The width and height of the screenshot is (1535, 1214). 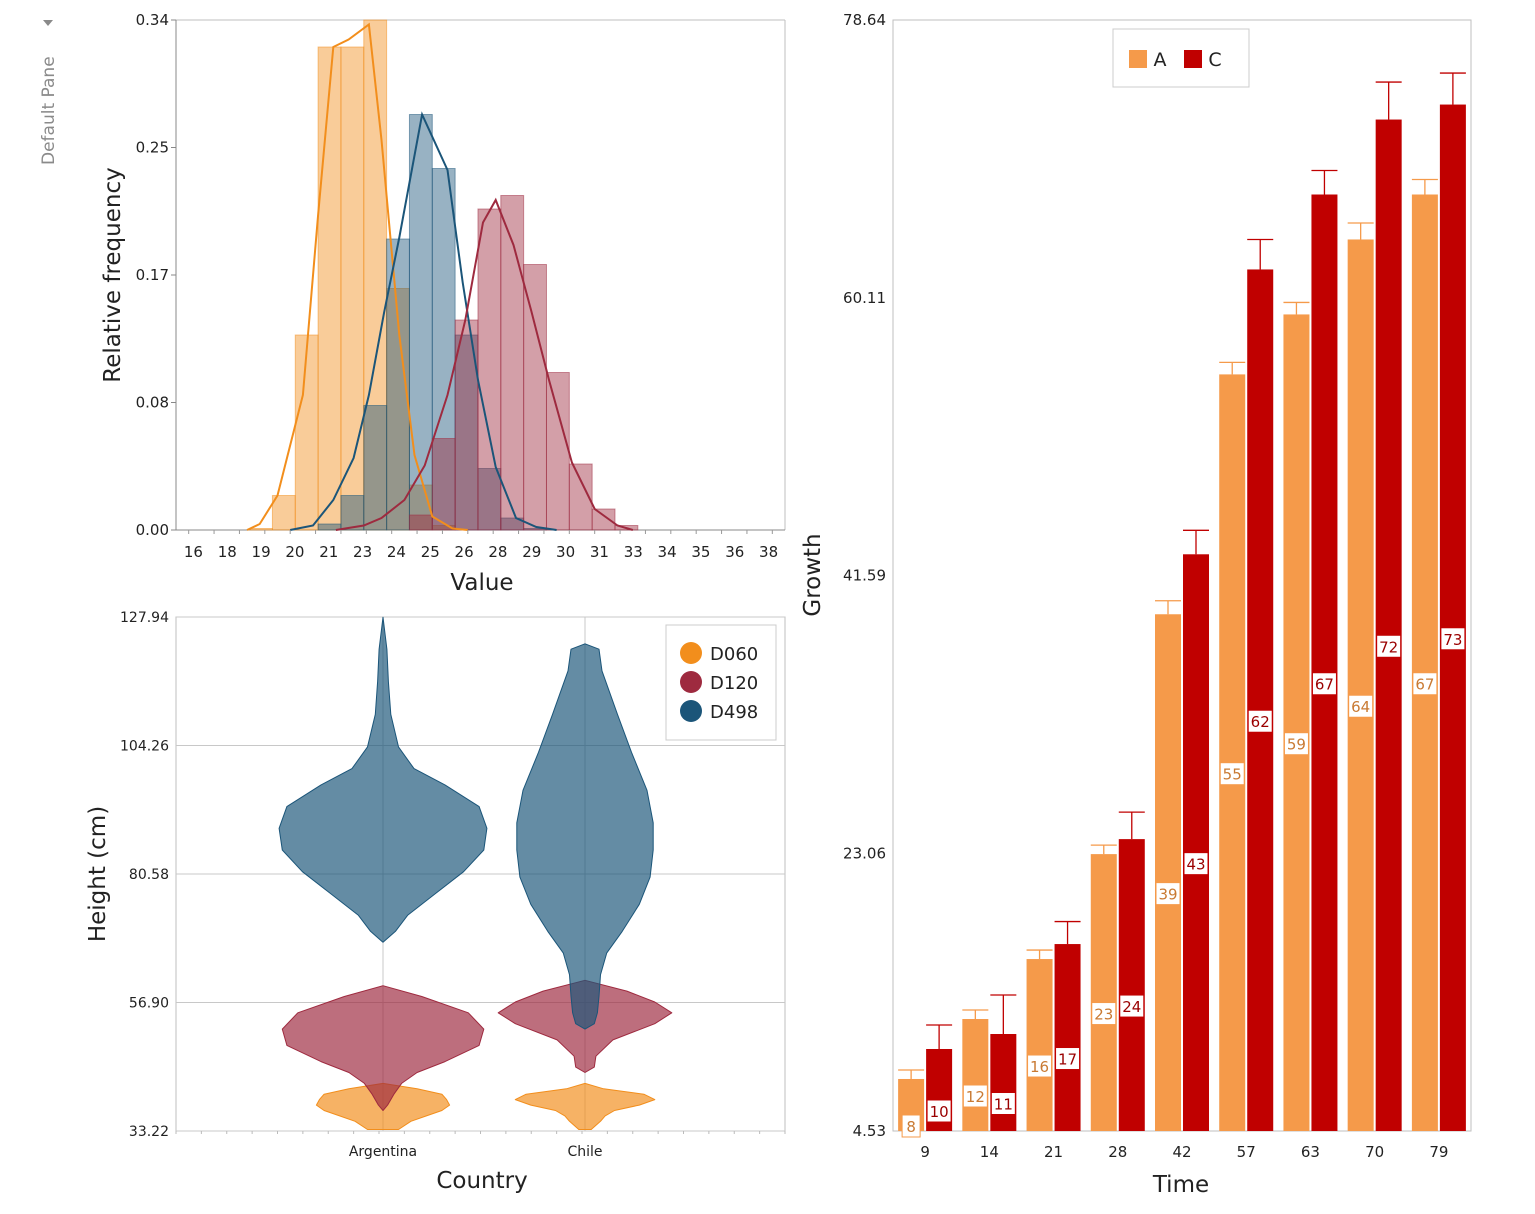 What do you see at coordinates (939, 1112) in the screenshot?
I see `data-label-c: 10` at bounding box center [939, 1112].